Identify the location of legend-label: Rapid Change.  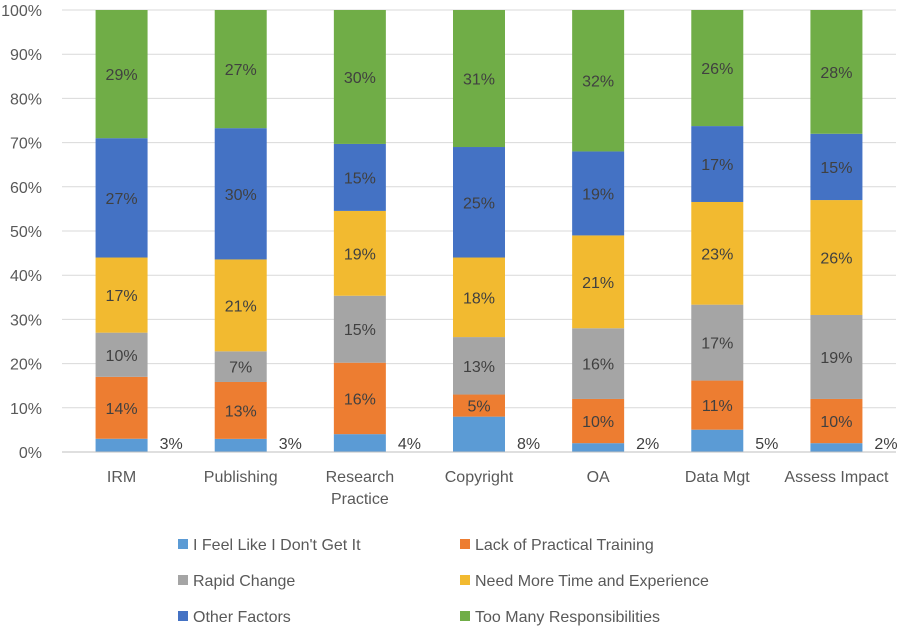
(244, 581).